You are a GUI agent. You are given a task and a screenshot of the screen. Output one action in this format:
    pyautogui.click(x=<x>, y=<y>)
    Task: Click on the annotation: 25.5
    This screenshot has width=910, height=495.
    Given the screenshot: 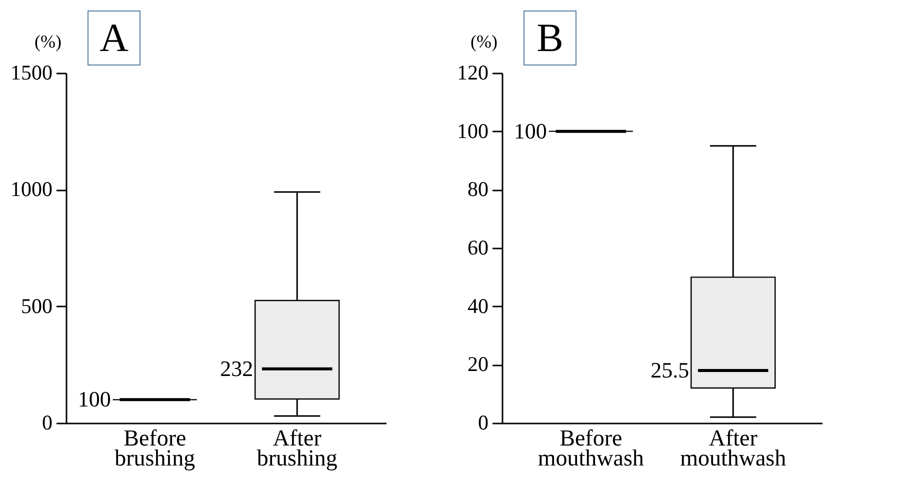 What is the action you would take?
    pyautogui.click(x=670, y=370)
    